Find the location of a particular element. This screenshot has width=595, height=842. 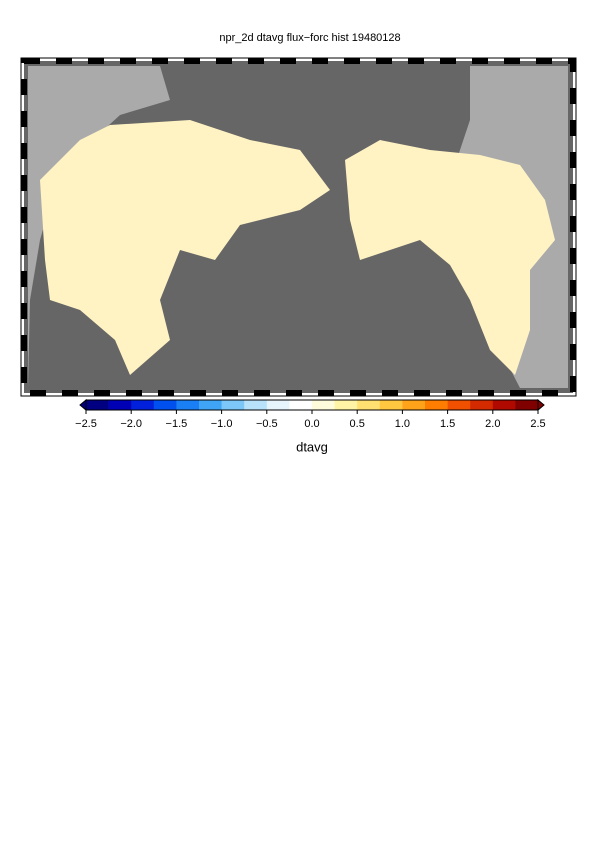

land is located at coordinates (99, 227).